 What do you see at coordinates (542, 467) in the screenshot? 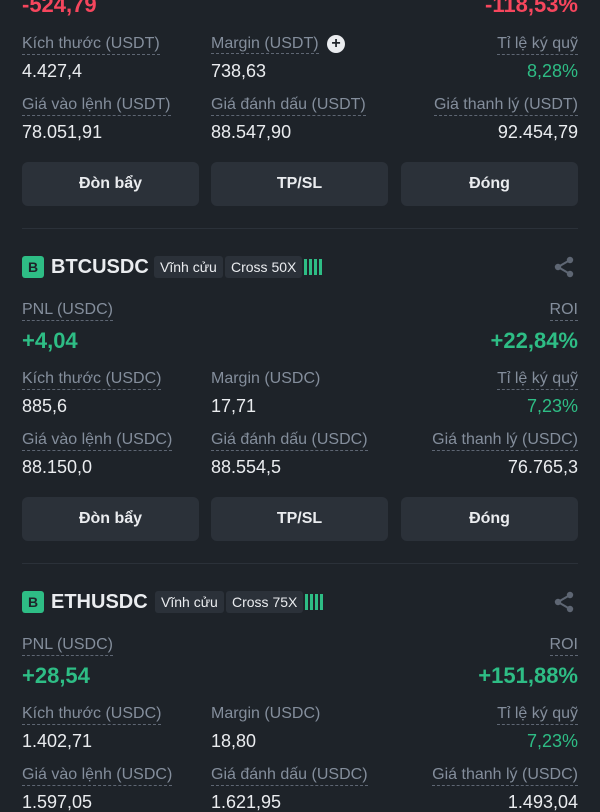
I see `liquidation-price-value: 76.765,3` at bounding box center [542, 467].